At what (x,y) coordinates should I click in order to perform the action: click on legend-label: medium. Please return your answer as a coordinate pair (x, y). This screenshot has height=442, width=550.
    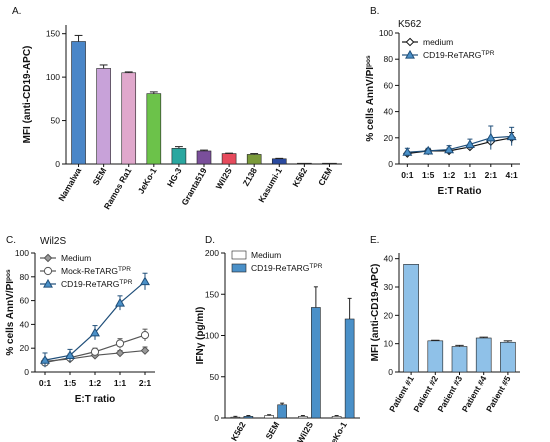
    Looking at the image, I should click on (438, 42).